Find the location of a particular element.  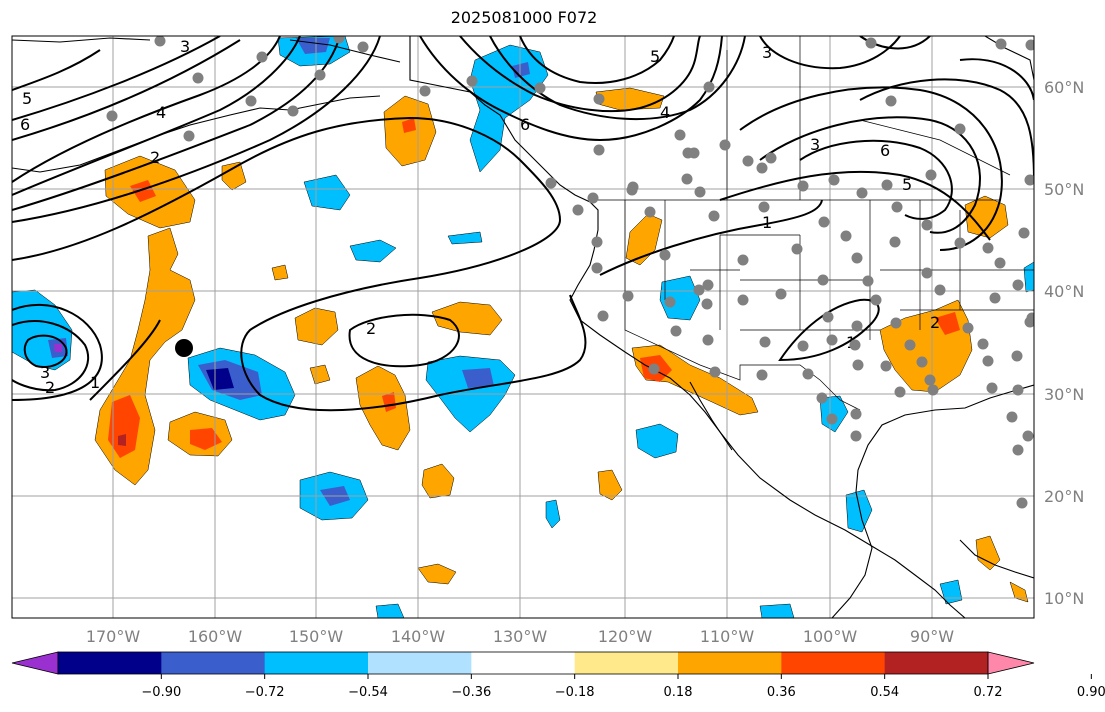

longitude-label: 120°W is located at coordinates (625, 636).